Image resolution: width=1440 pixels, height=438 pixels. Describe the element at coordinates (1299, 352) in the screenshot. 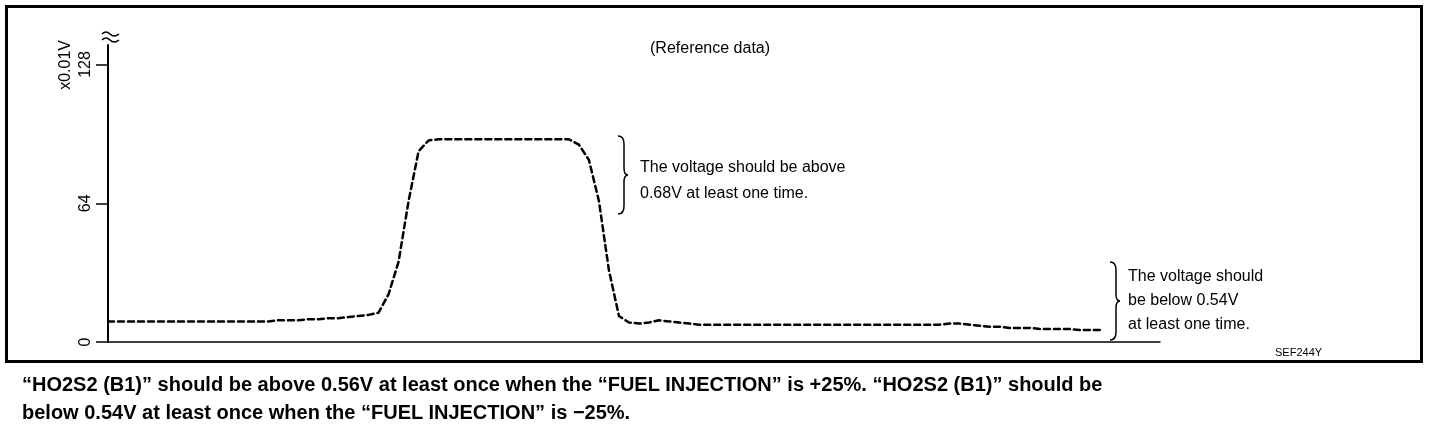

I see `text: SEF244Y` at that location.